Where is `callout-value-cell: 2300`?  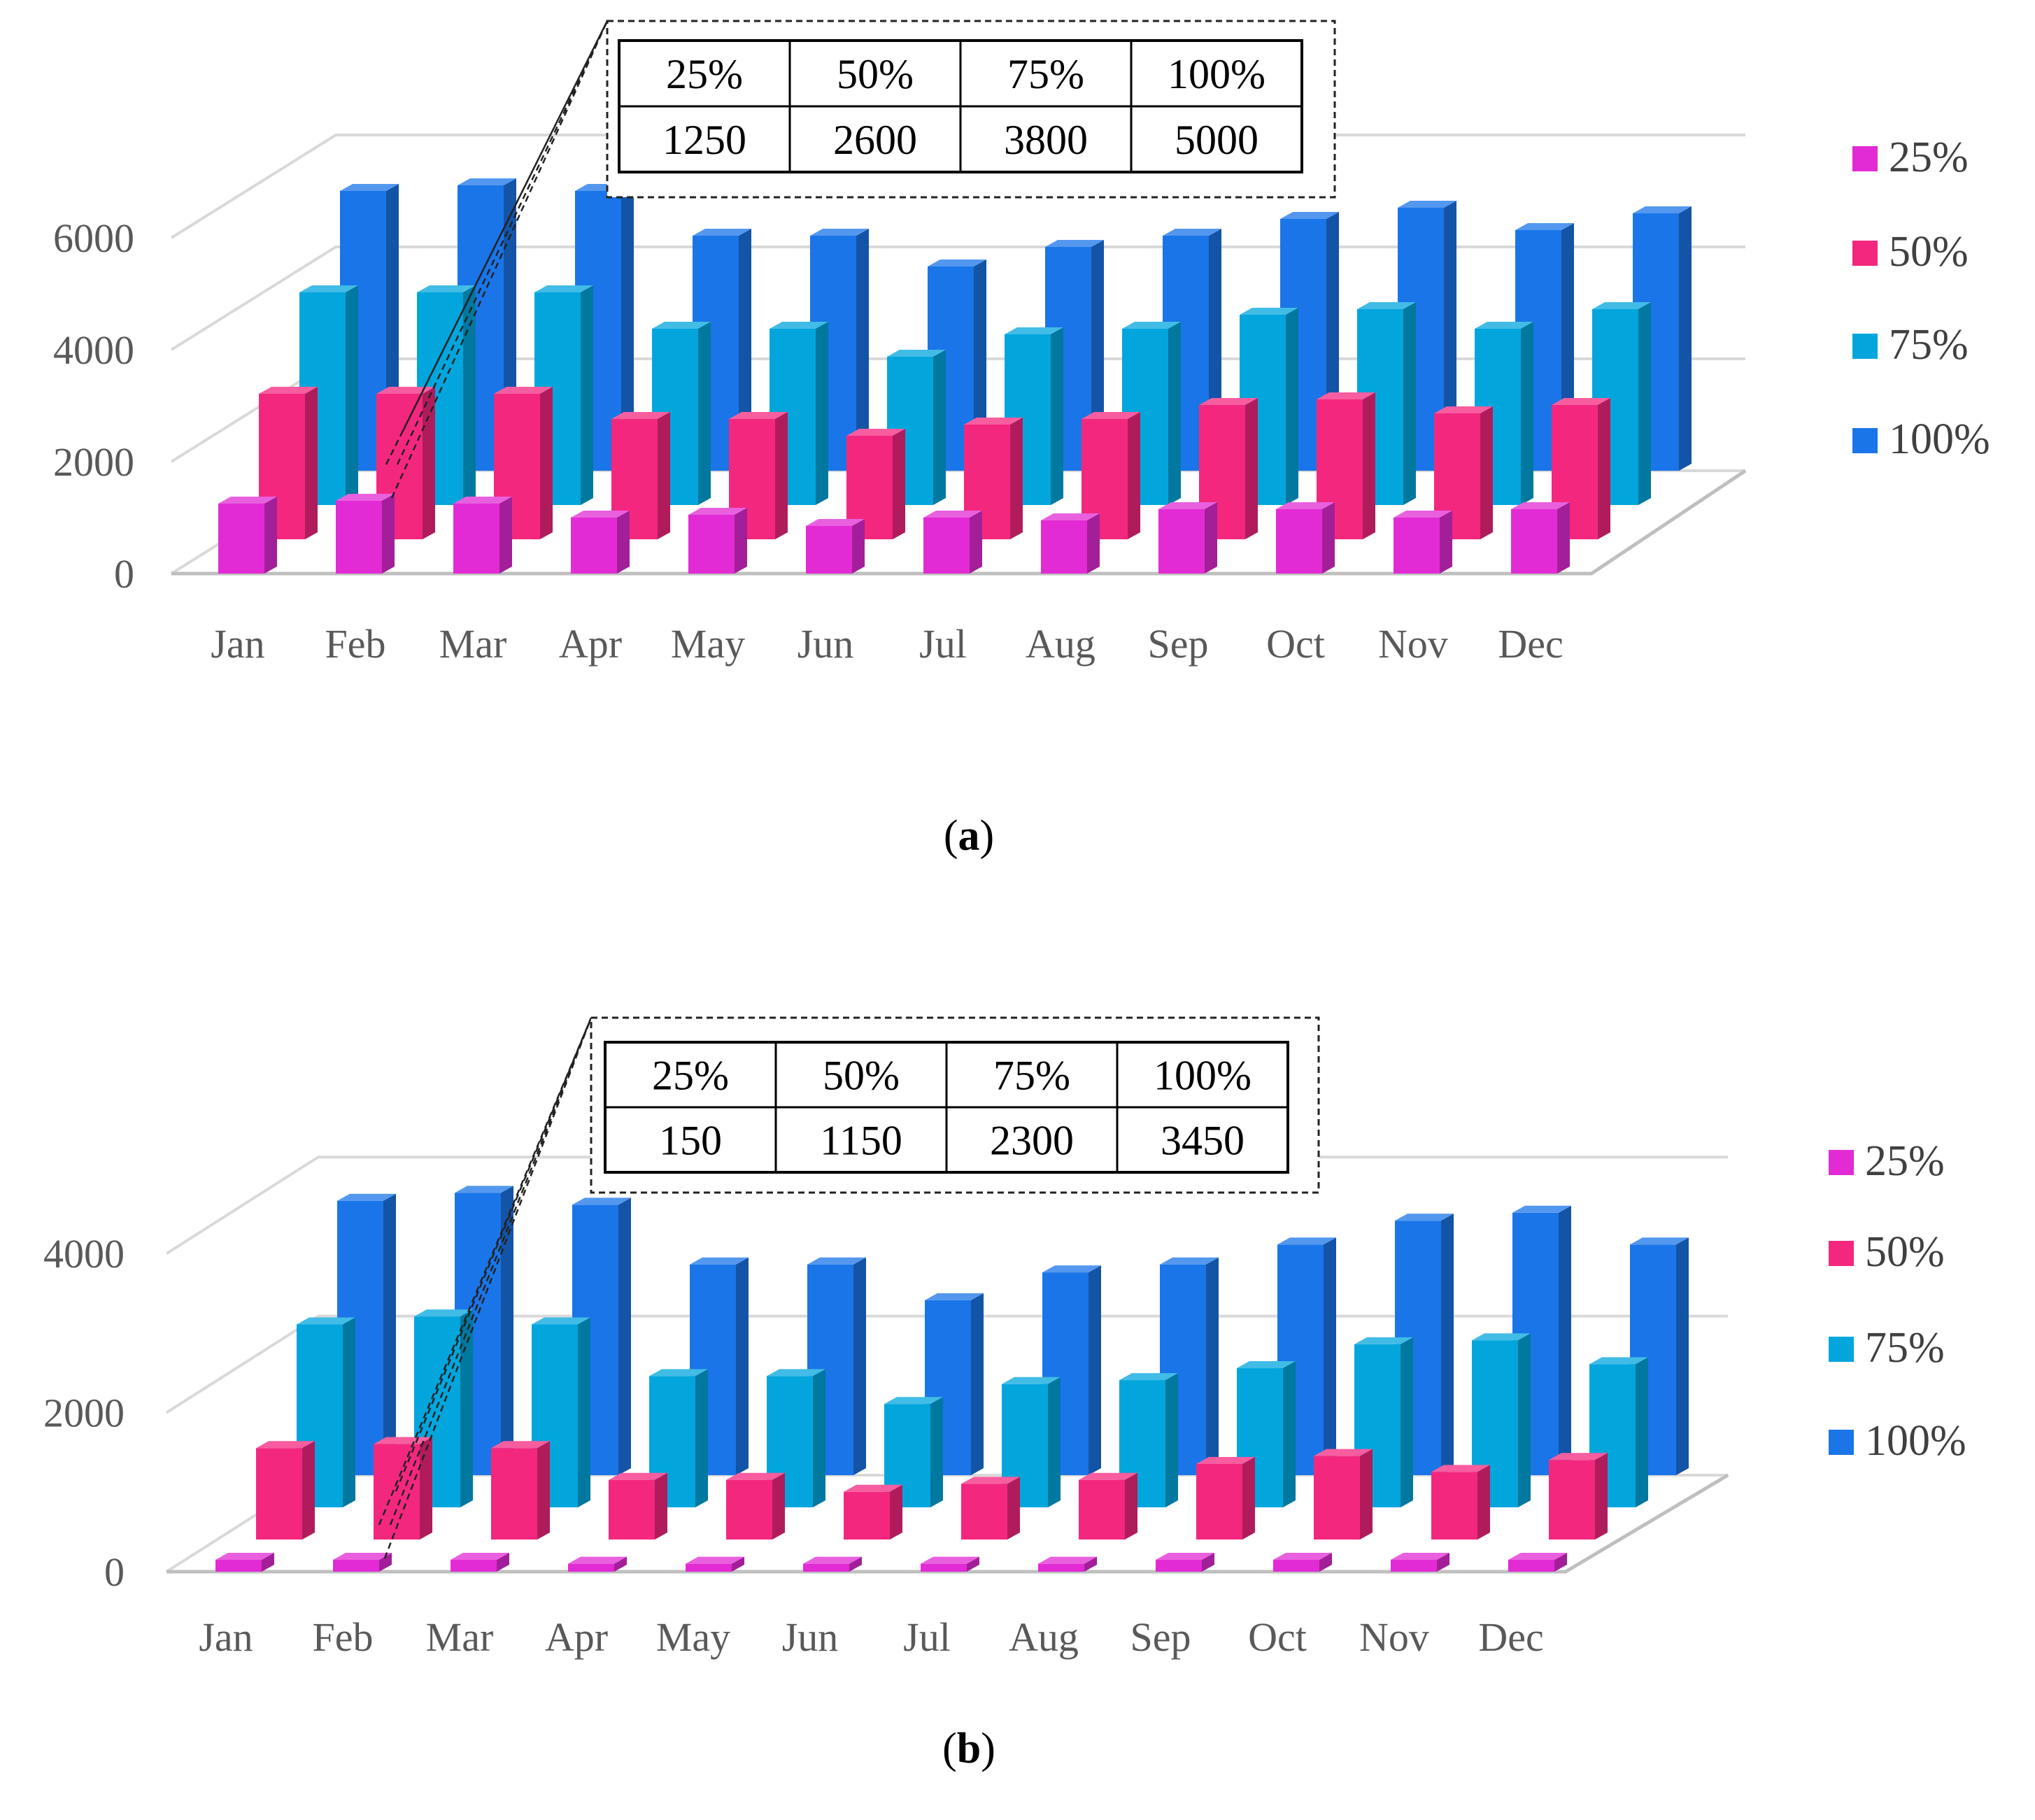
callout-value-cell: 2300 is located at coordinates (1032, 1141).